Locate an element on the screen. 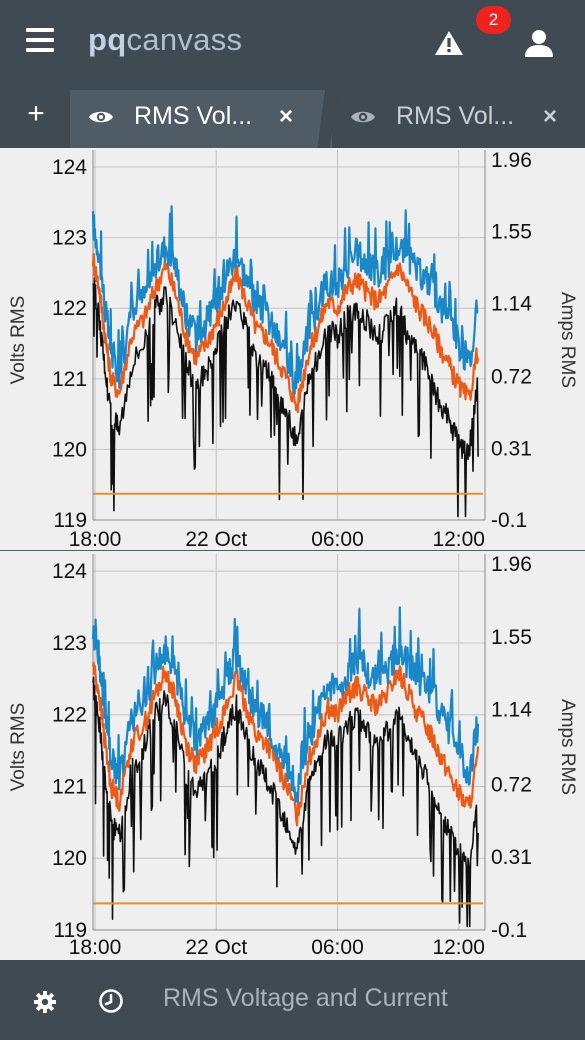 The image size is (585, 1040). app-logo: pqcanvass is located at coordinates (165, 40).